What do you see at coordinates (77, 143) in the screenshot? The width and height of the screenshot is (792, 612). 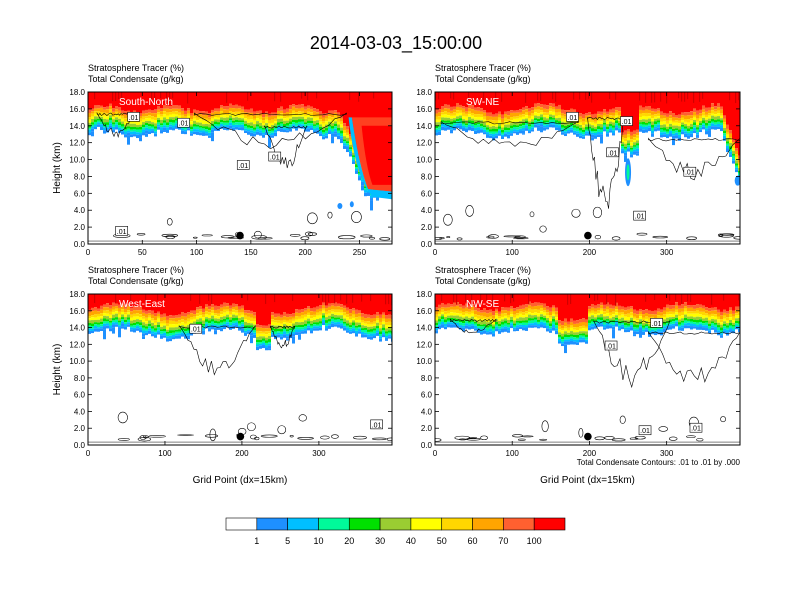 I see `y-tick-label: 12.0` at bounding box center [77, 143].